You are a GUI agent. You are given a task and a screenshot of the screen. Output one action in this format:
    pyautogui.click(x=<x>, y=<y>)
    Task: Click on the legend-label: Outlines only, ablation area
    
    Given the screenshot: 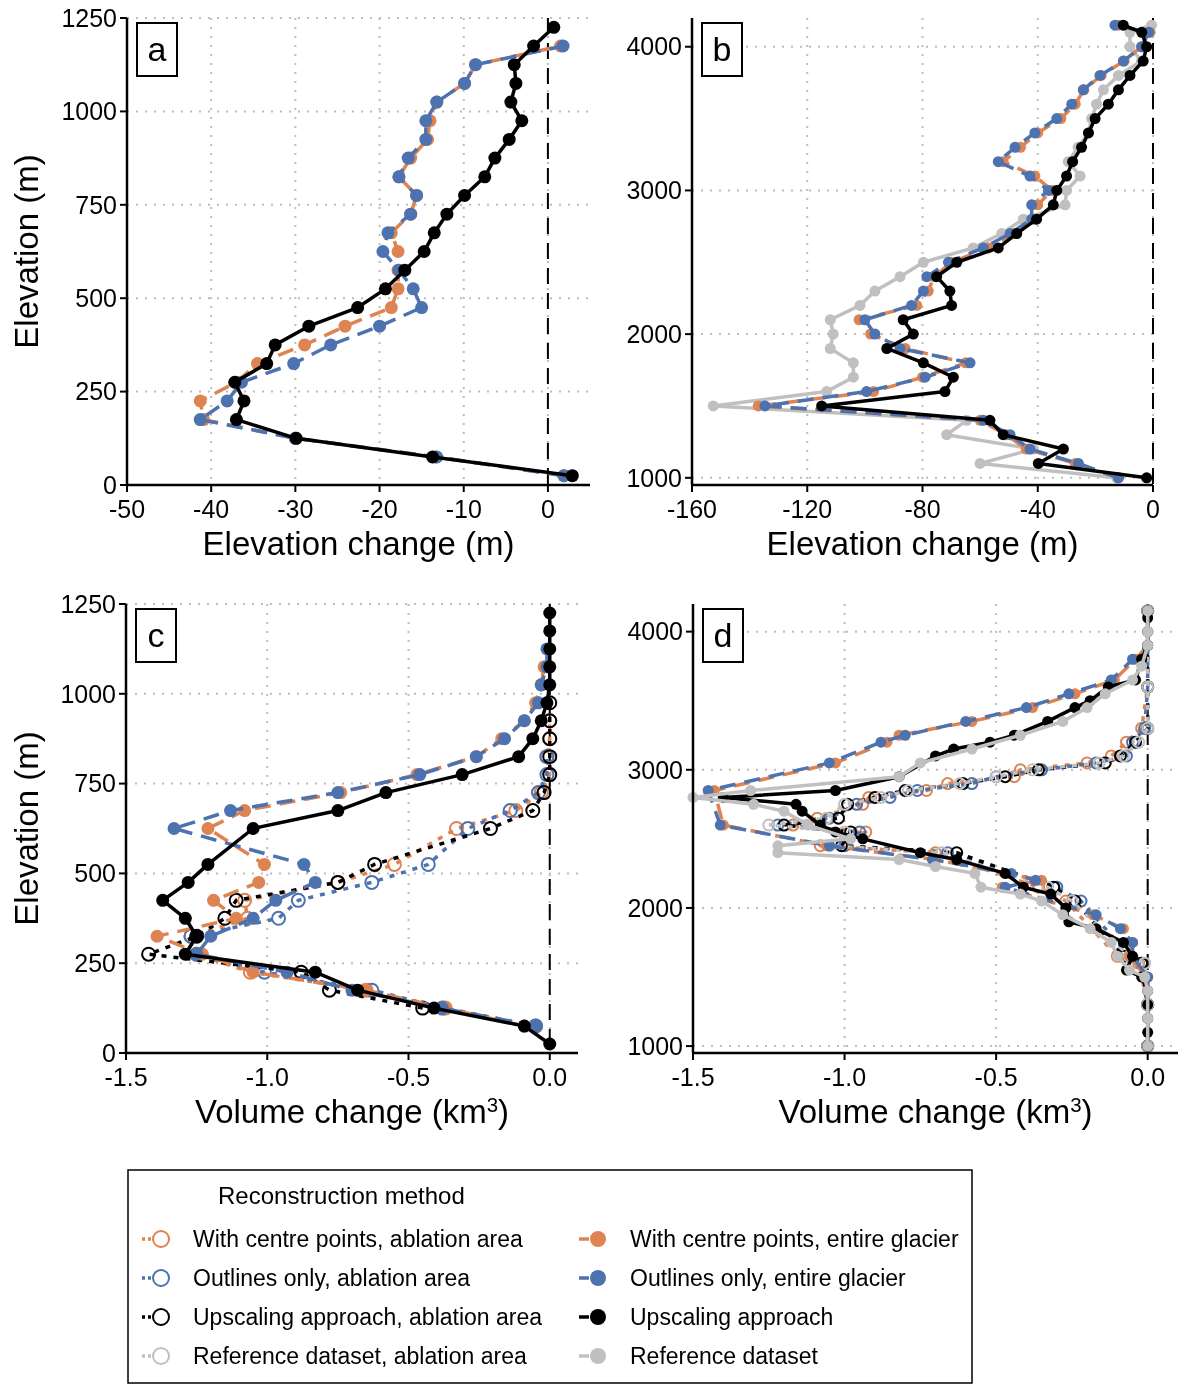 What is the action you would take?
    pyautogui.click(x=332, y=1278)
    